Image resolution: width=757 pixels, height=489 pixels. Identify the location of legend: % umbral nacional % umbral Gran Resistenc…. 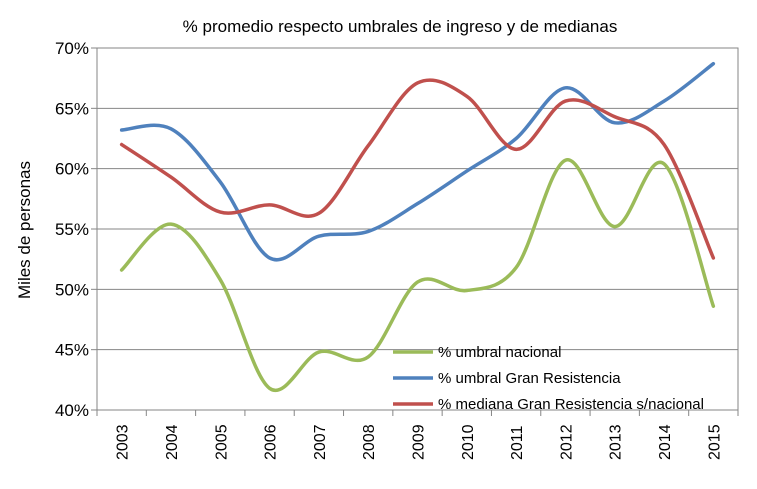
(548, 378).